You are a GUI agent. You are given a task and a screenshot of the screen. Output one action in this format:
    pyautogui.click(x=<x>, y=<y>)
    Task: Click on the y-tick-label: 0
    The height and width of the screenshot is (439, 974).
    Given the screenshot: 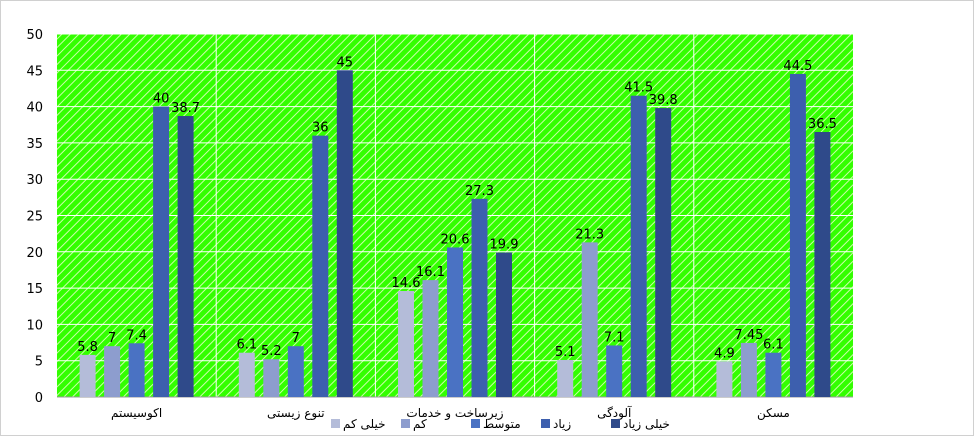 What is the action you would take?
    pyautogui.click(x=39, y=398)
    